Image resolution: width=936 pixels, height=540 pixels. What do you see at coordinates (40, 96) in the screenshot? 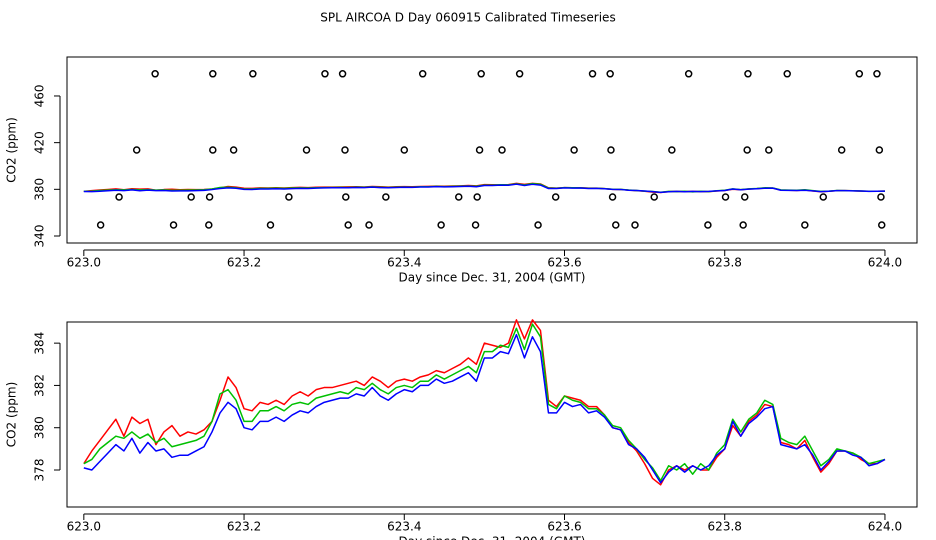
I see `y-tick-label: 460` at bounding box center [40, 96].